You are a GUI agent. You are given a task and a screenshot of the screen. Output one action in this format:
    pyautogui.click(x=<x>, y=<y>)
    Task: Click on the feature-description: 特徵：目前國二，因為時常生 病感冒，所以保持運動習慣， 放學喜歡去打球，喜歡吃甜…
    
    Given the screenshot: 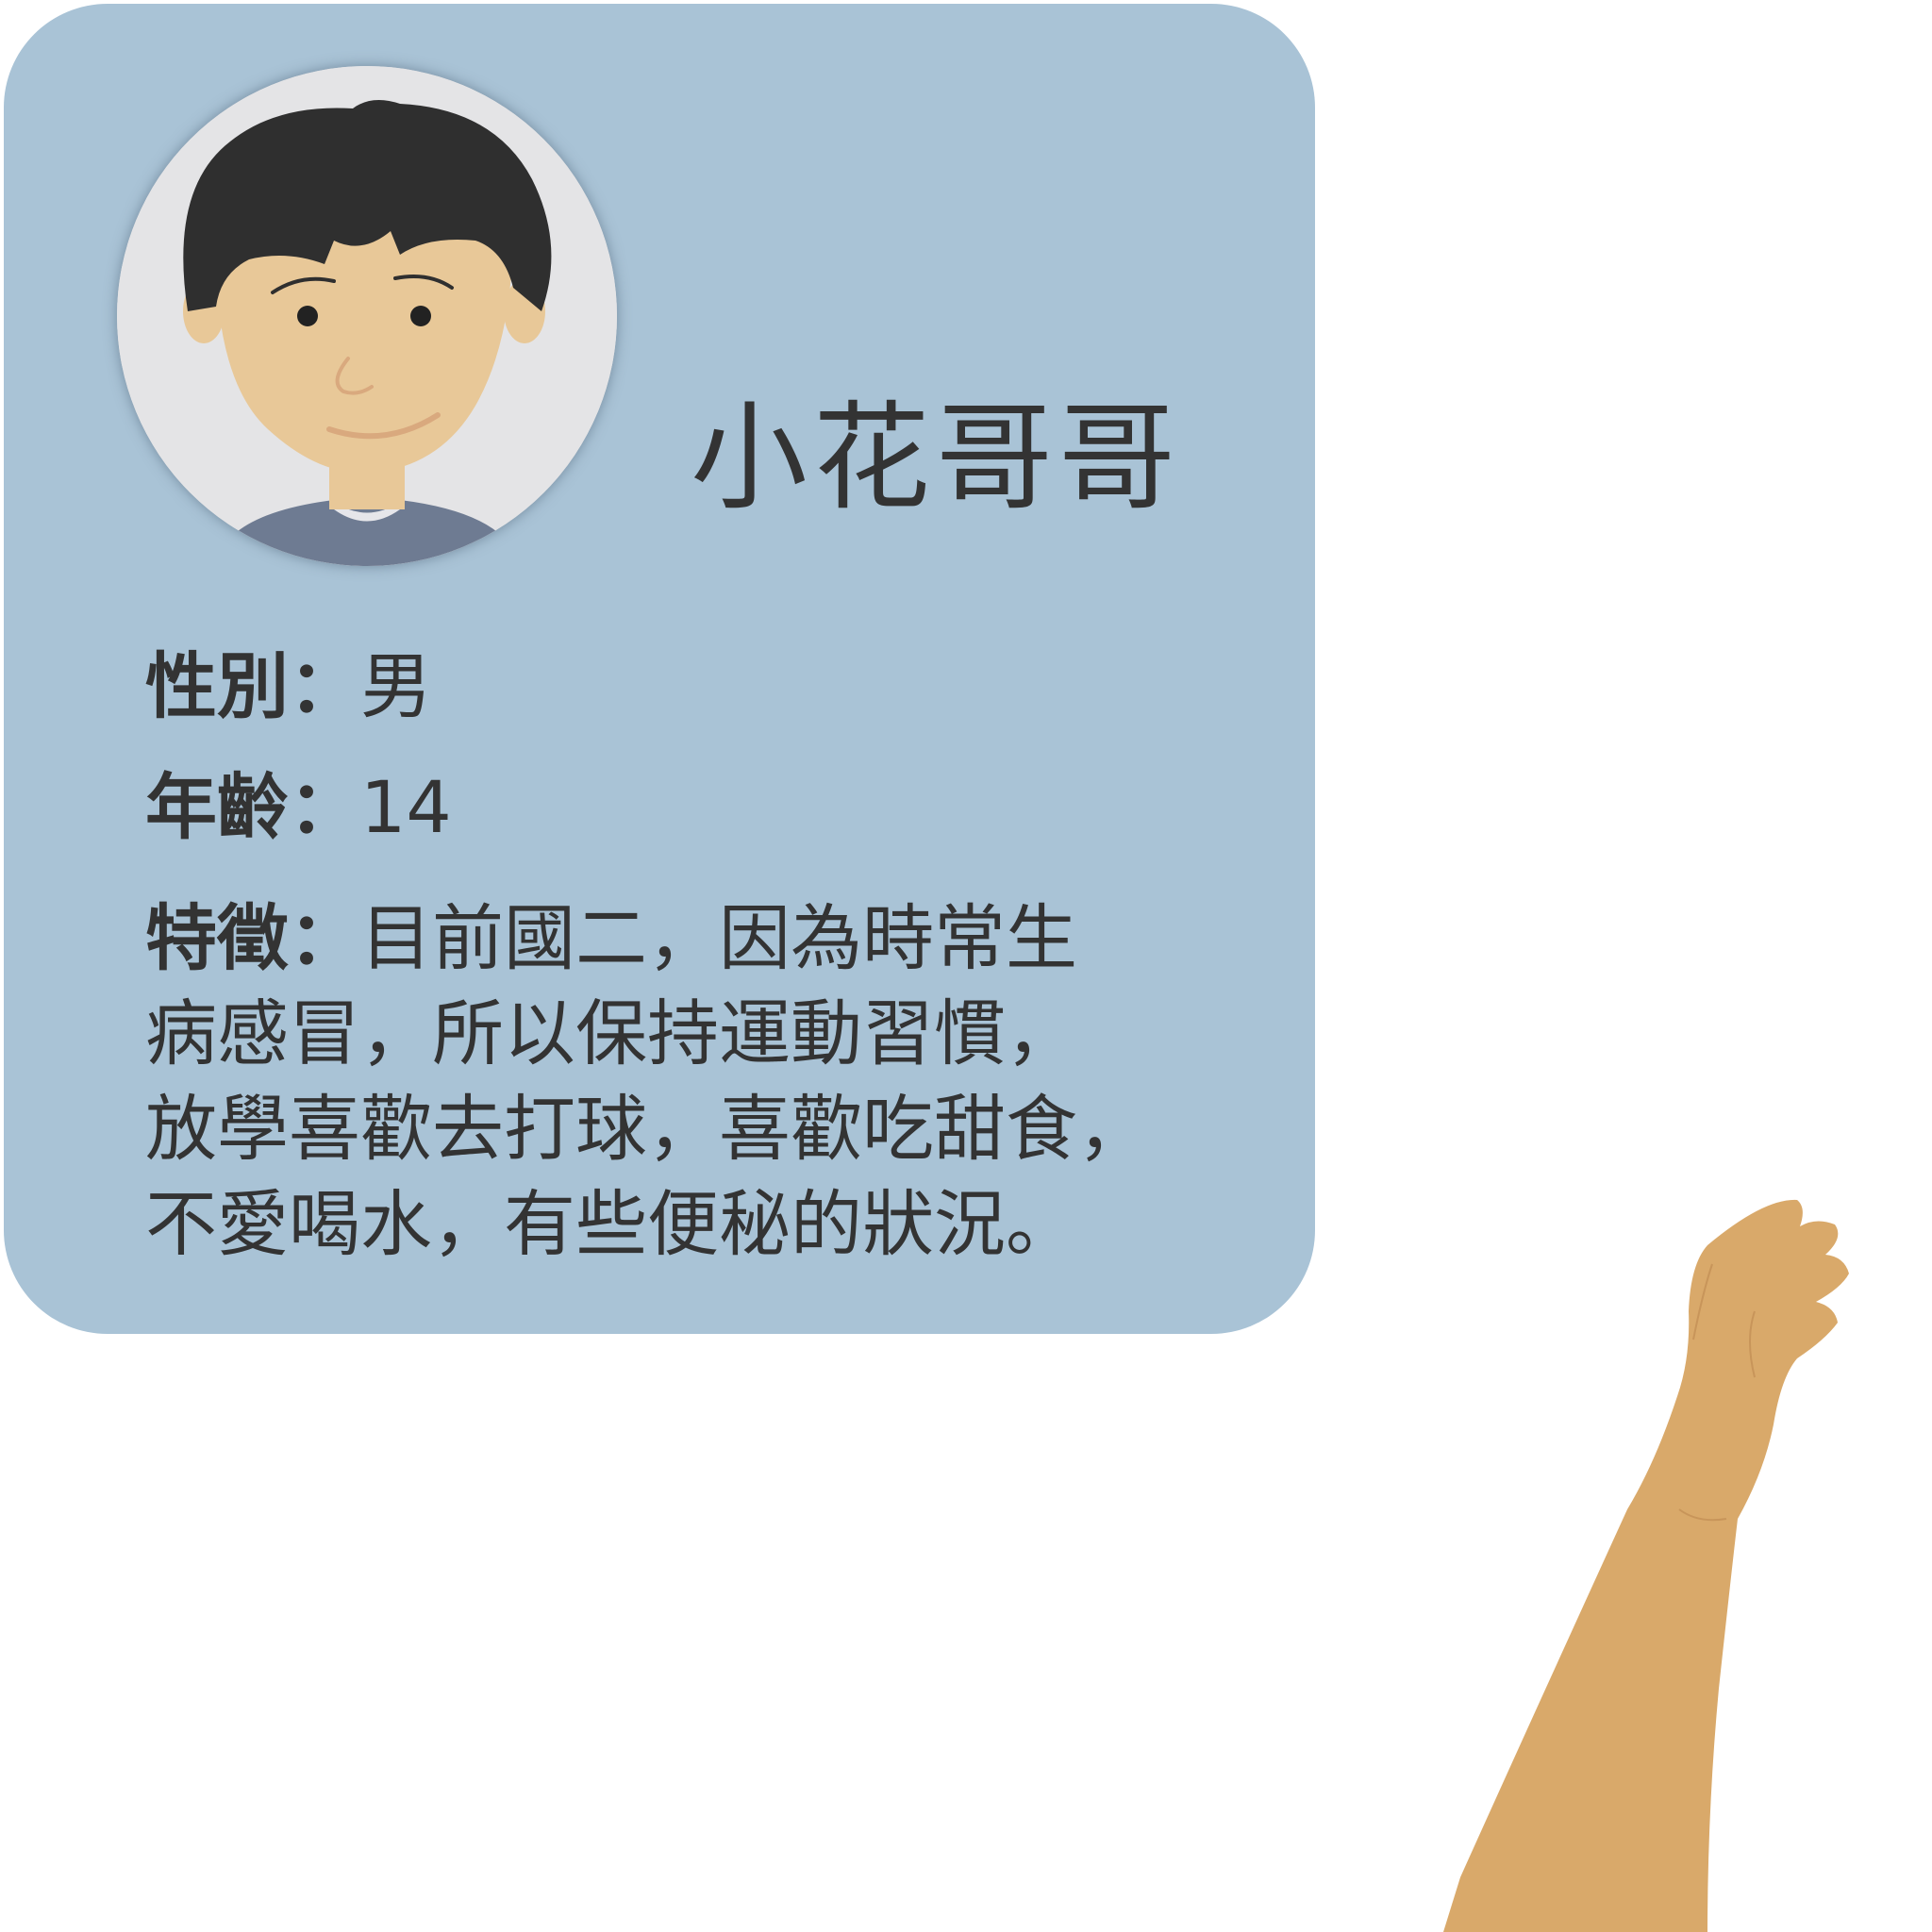 What is the action you would take?
    pyautogui.click(x=702, y=1081)
    